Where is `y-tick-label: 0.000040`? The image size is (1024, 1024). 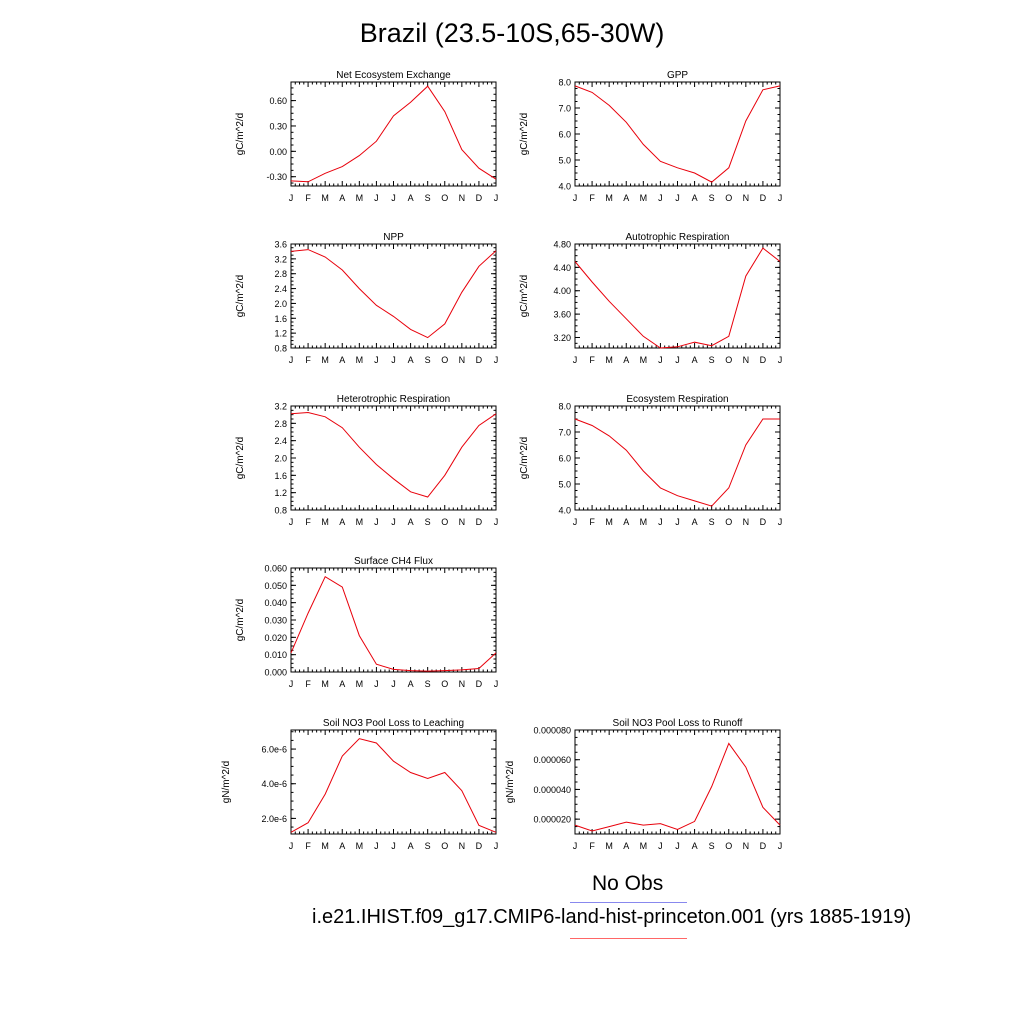
y-tick-label: 0.000040 is located at coordinates (552, 790).